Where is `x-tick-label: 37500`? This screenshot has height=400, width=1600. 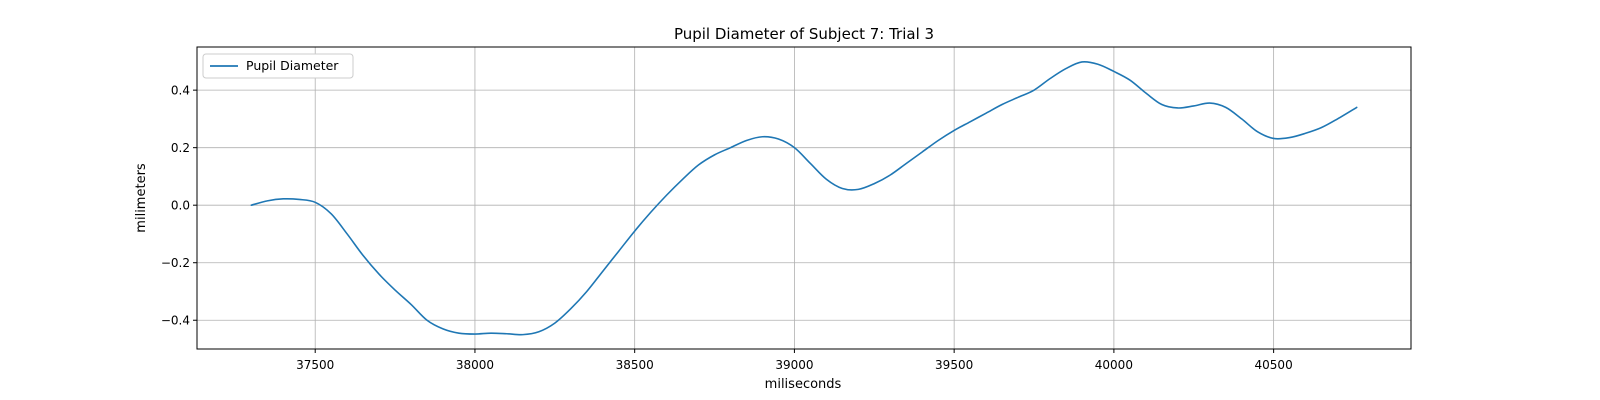
x-tick-label: 37500 is located at coordinates (315, 365).